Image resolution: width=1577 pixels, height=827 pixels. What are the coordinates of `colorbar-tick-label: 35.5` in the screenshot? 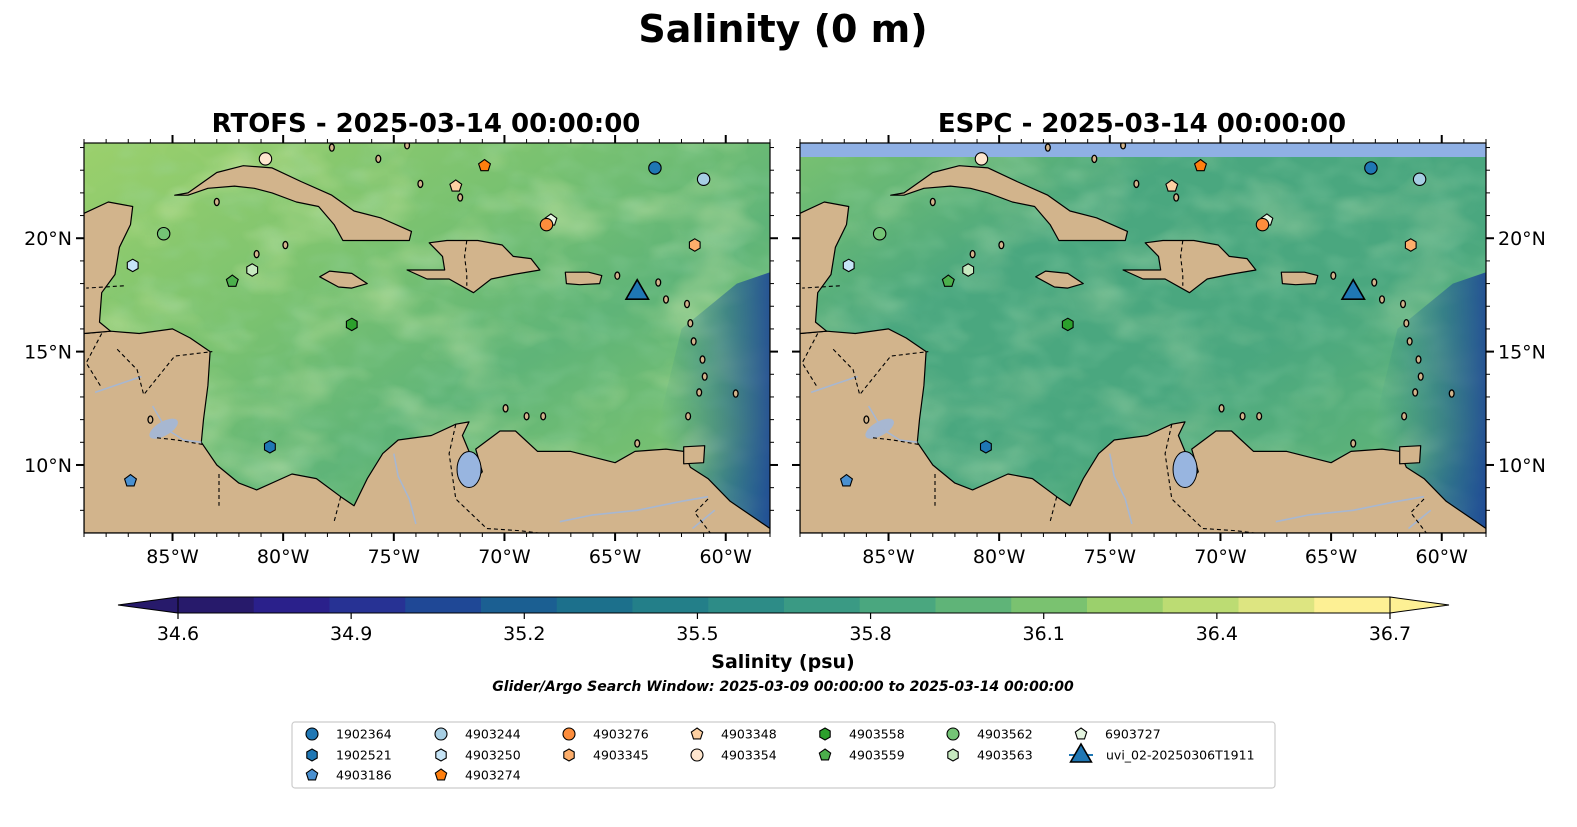 It's located at (697, 634).